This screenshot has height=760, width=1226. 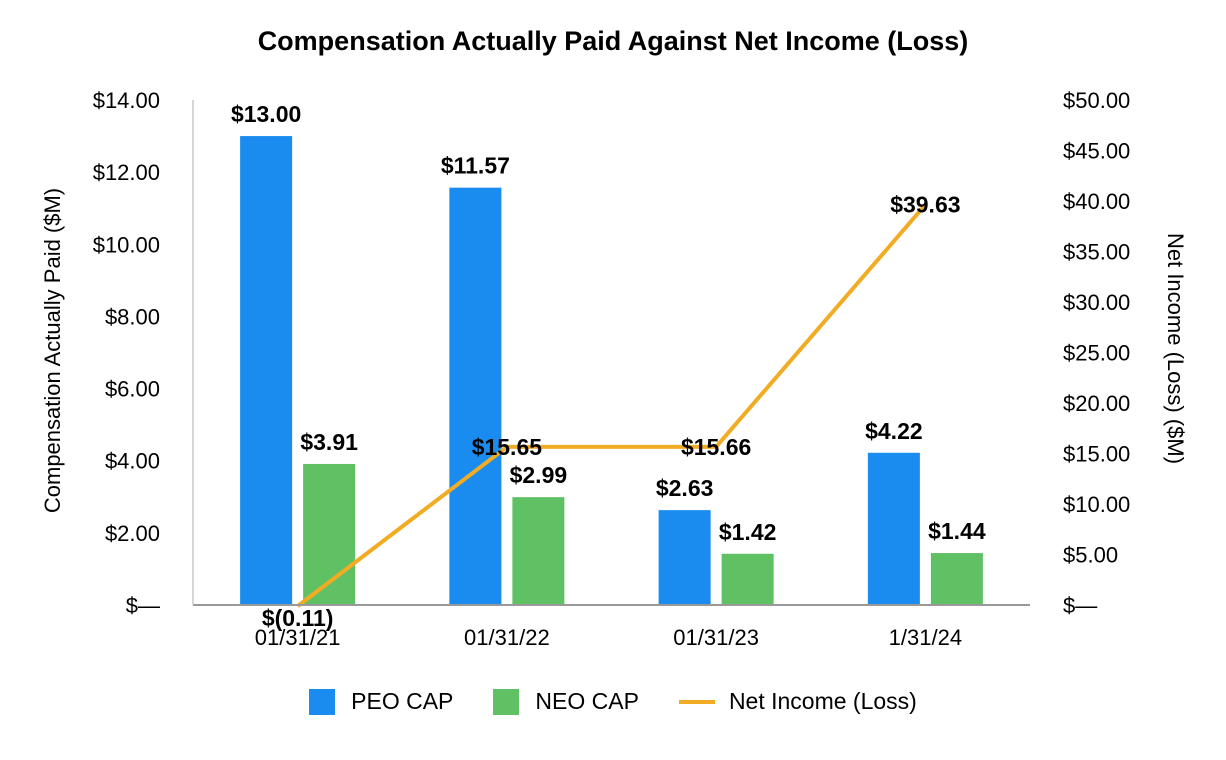 I want to click on y2-tick-label-9: $45.00, so click(x=1096, y=151).